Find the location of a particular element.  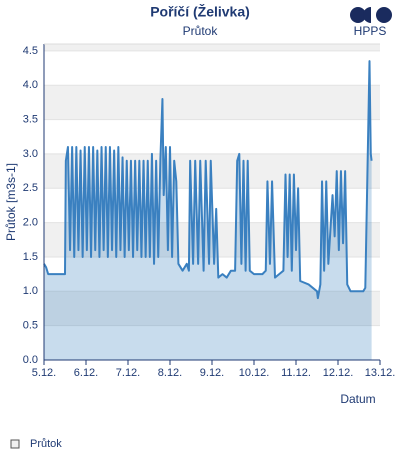

y-tick-label: 2.5 is located at coordinates (30, 188).